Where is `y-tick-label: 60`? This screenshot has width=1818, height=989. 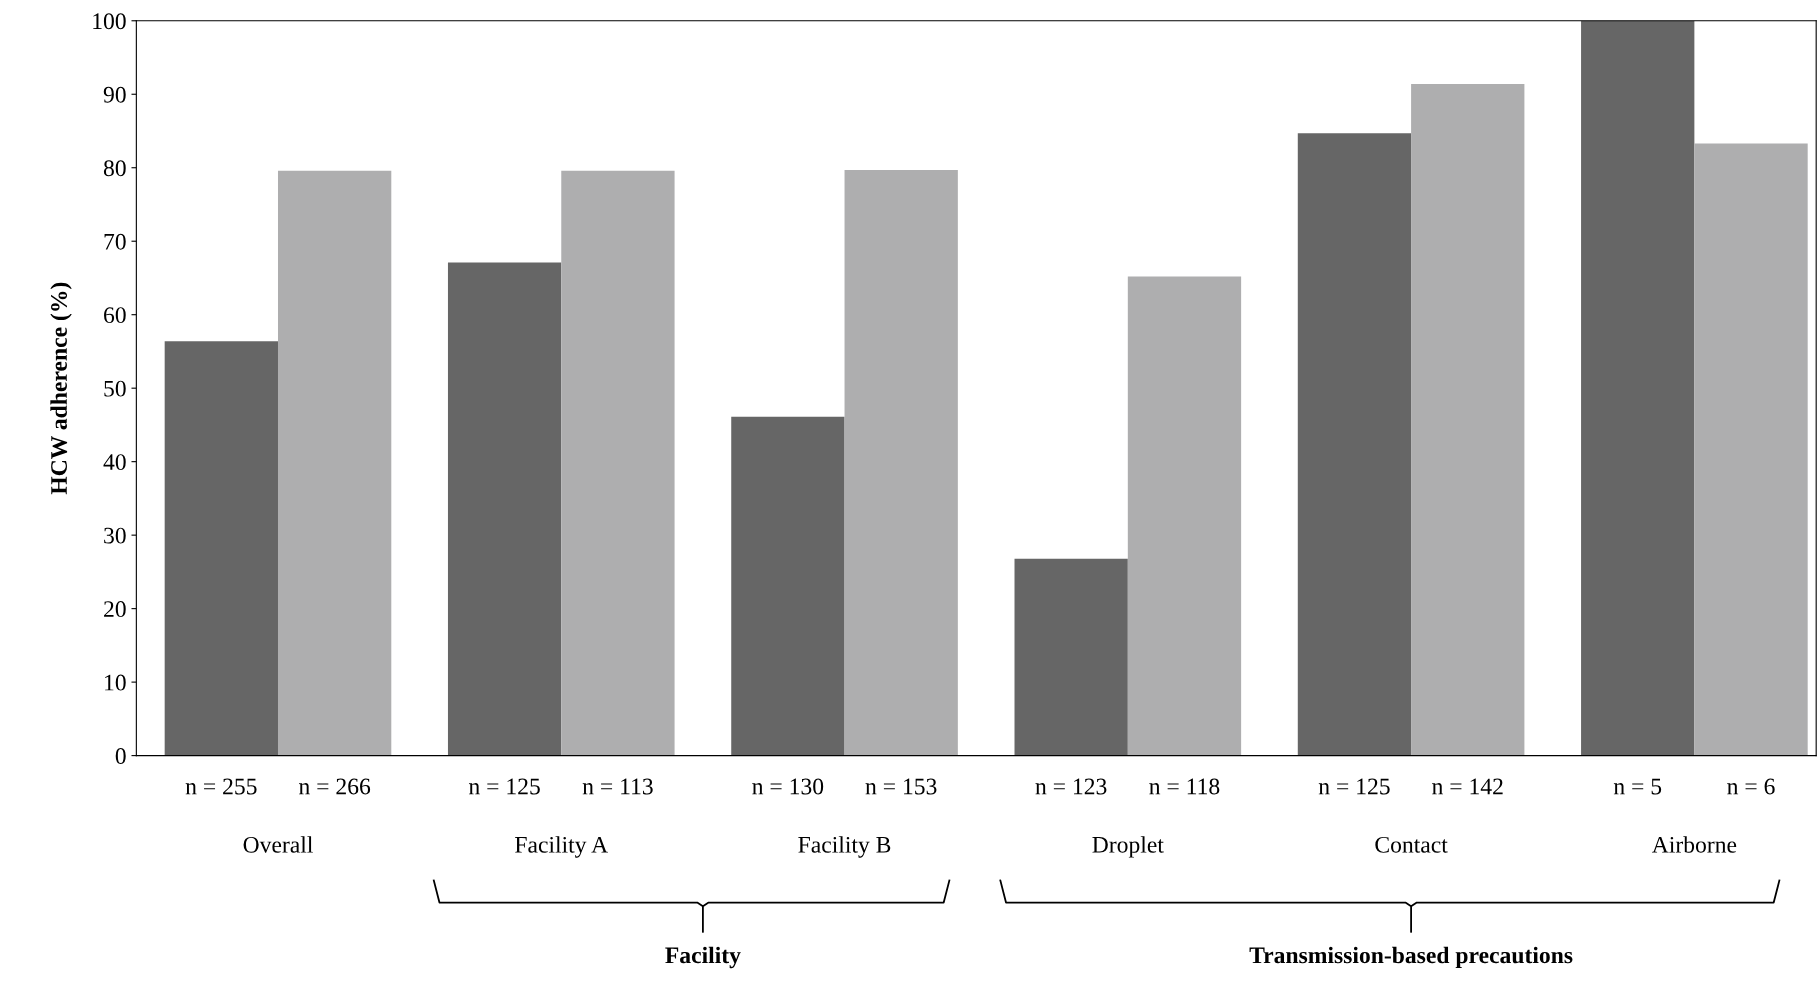
y-tick-label: 60 is located at coordinates (115, 315).